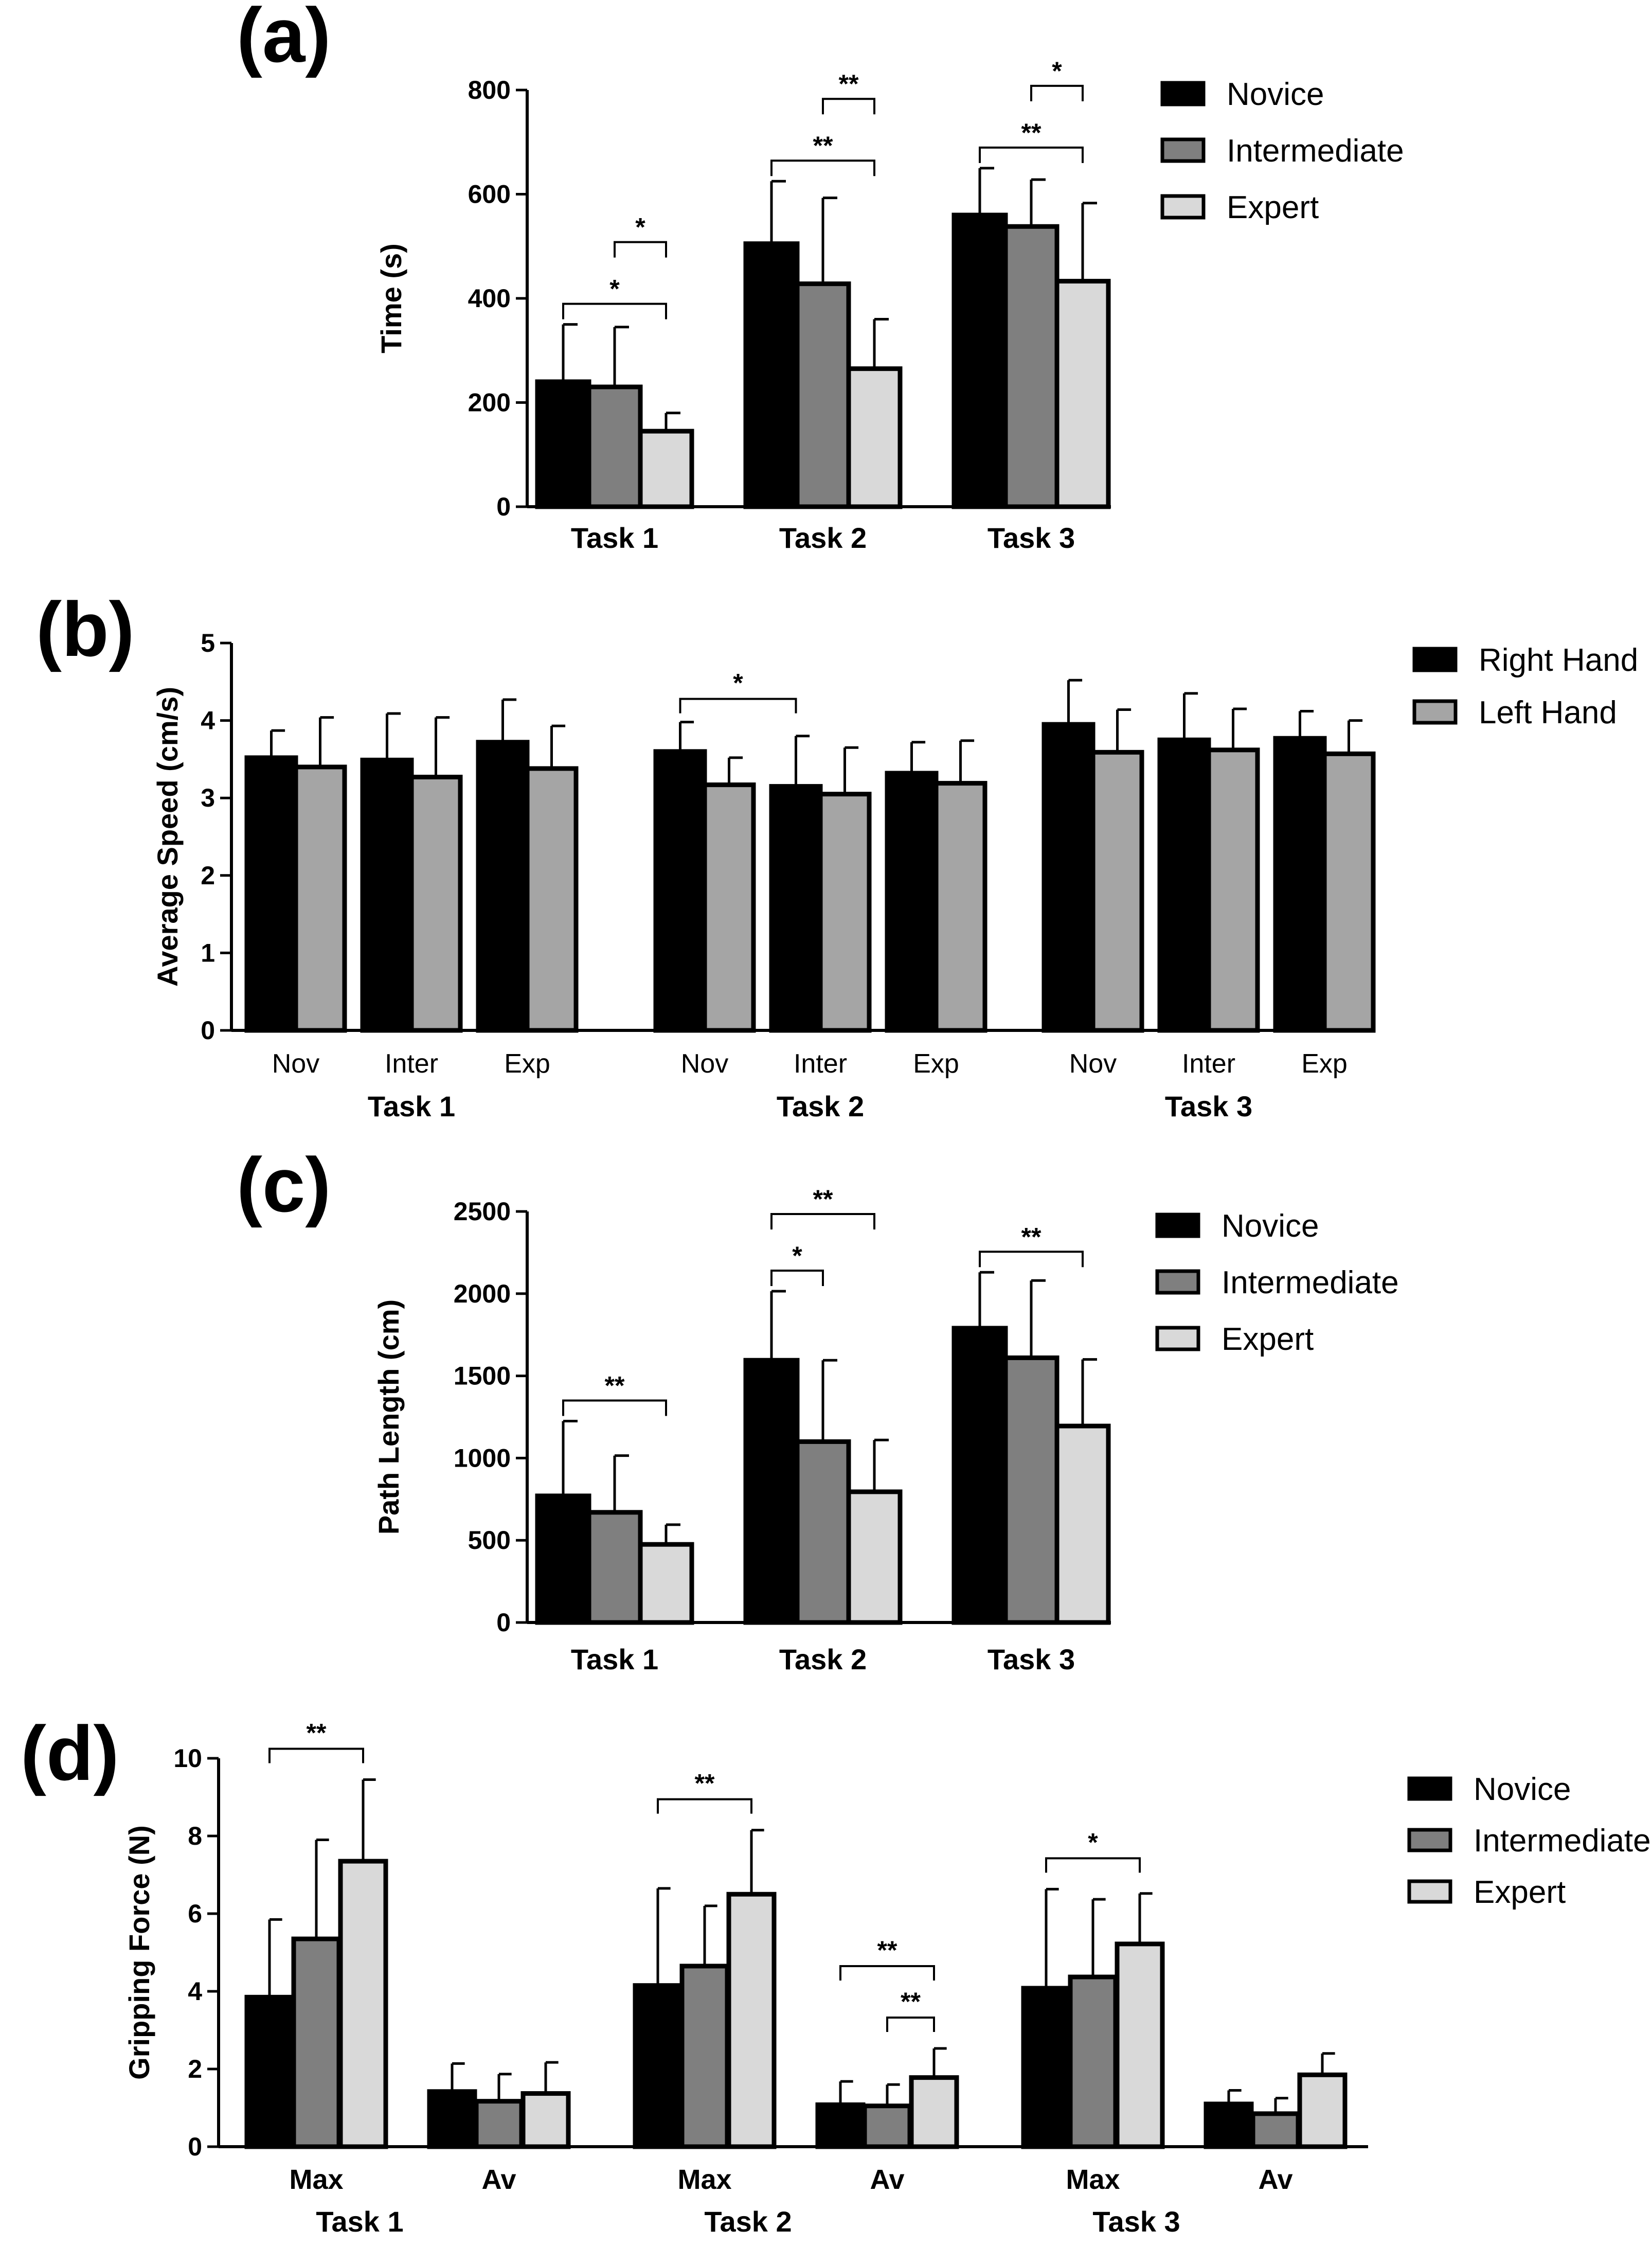  What do you see at coordinates (1093, 1064) in the screenshot?
I see `subcategory-label: Nov` at bounding box center [1093, 1064].